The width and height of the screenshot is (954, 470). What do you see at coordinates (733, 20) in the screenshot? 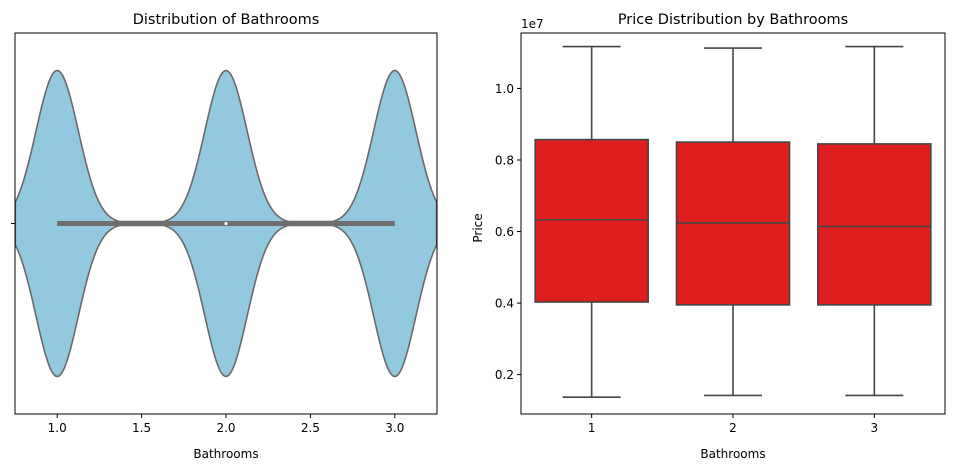
I see `box-title: Price Distribution by Bathrooms` at bounding box center [733, 20].